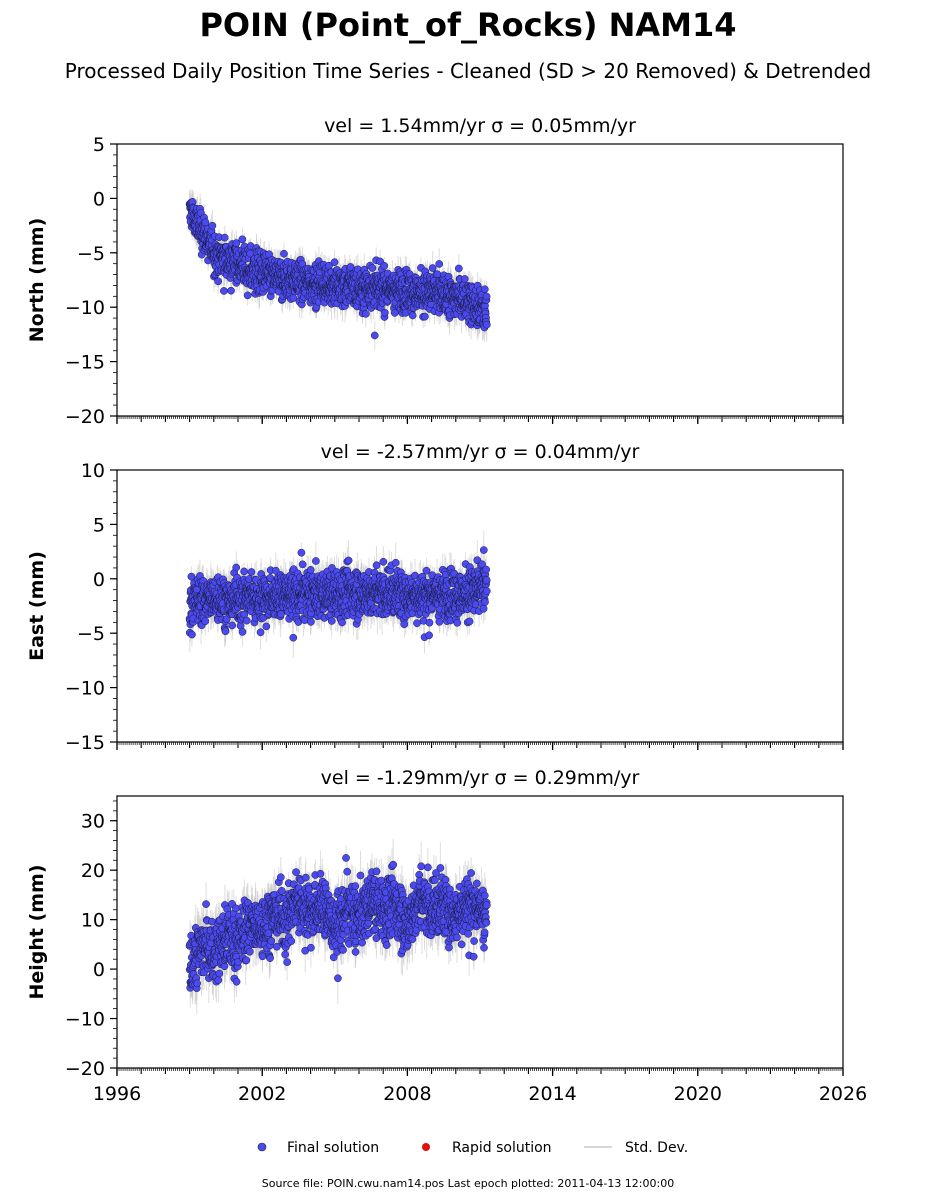  Describe the element at coordinates (99, 199) in the screenshot. I see `y-tick-label: 0` at that location.